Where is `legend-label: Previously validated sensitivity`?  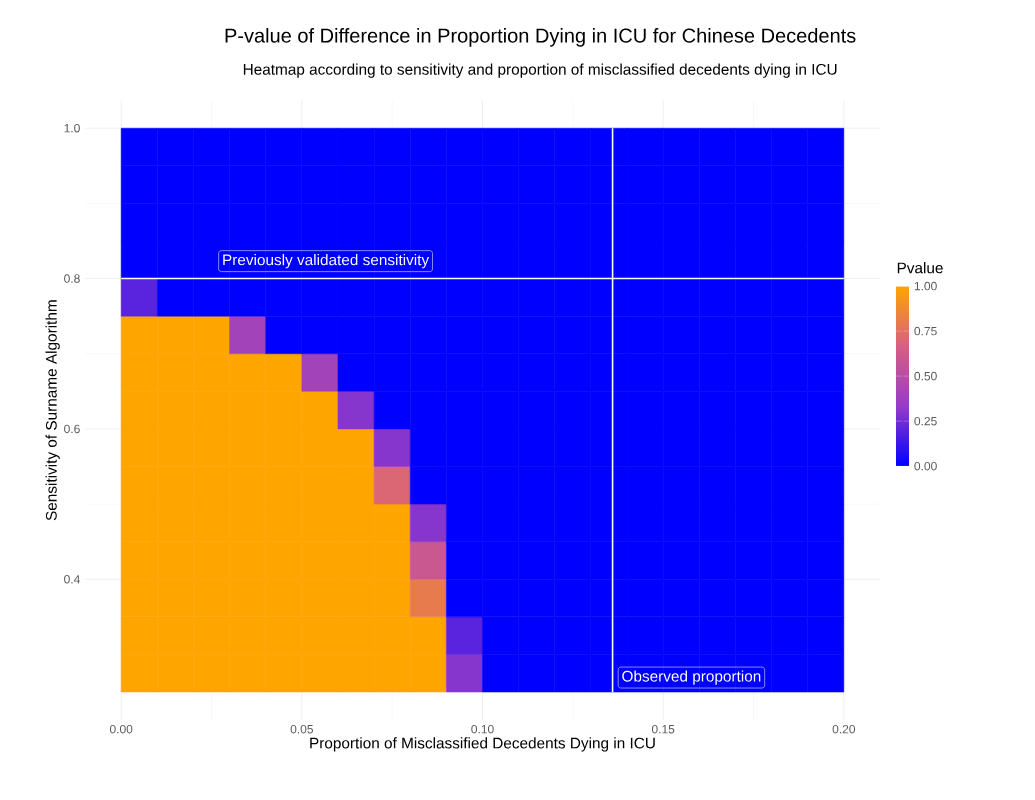 legend-label: Previously validated sensitivity is located at coordinates (326, 261).